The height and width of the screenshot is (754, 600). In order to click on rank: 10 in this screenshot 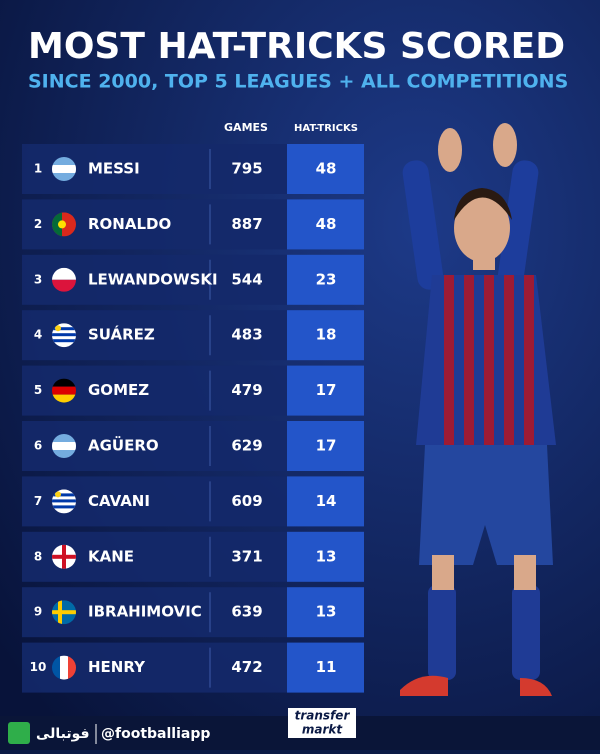, I will do `click(38, 667)`.